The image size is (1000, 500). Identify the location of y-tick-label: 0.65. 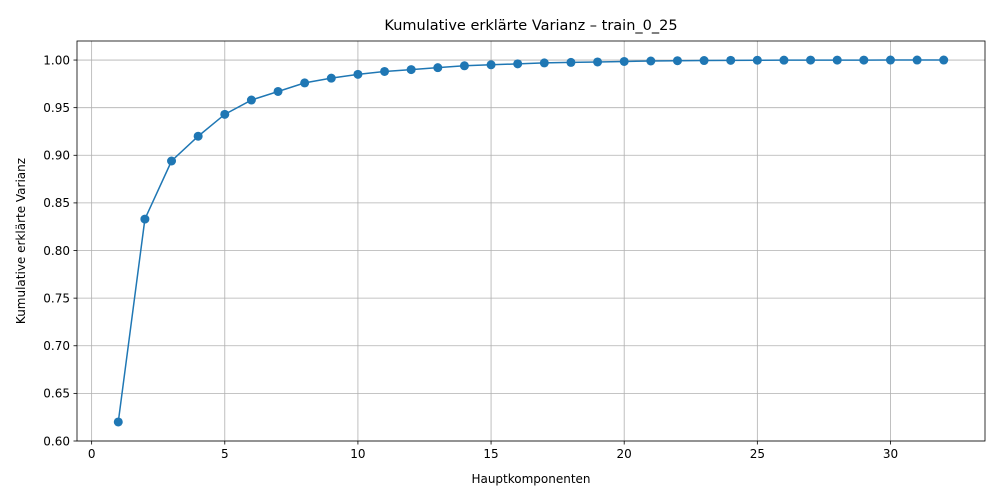
(56, 394).